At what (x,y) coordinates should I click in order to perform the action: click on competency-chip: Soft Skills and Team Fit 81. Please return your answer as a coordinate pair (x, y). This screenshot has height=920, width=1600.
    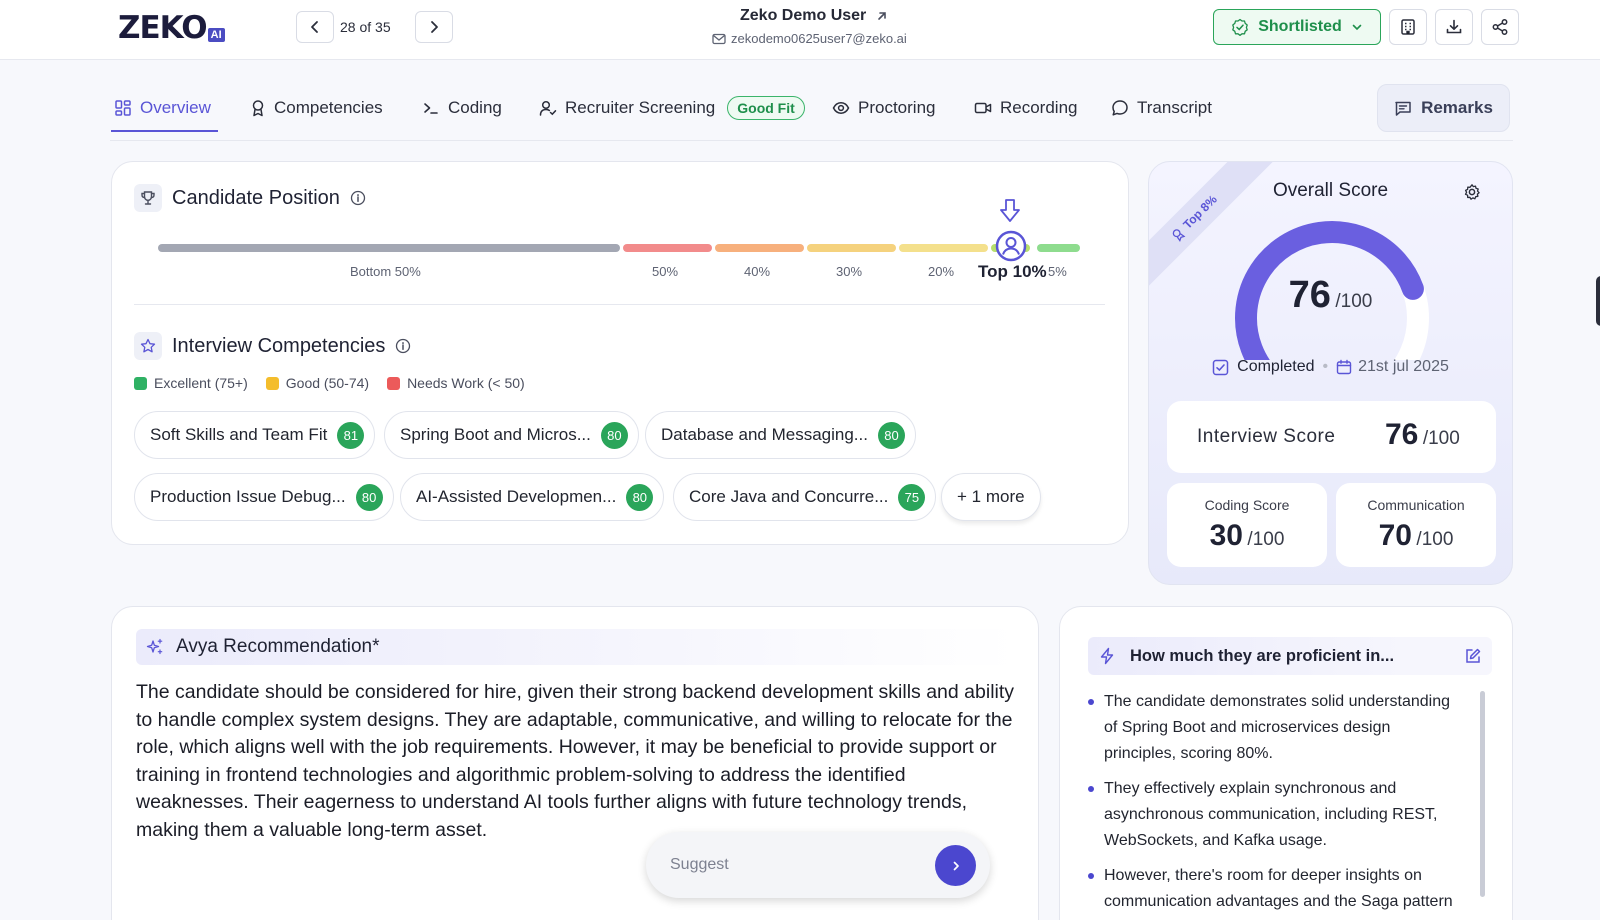
    Looking at the image, I should click on (255, 435).